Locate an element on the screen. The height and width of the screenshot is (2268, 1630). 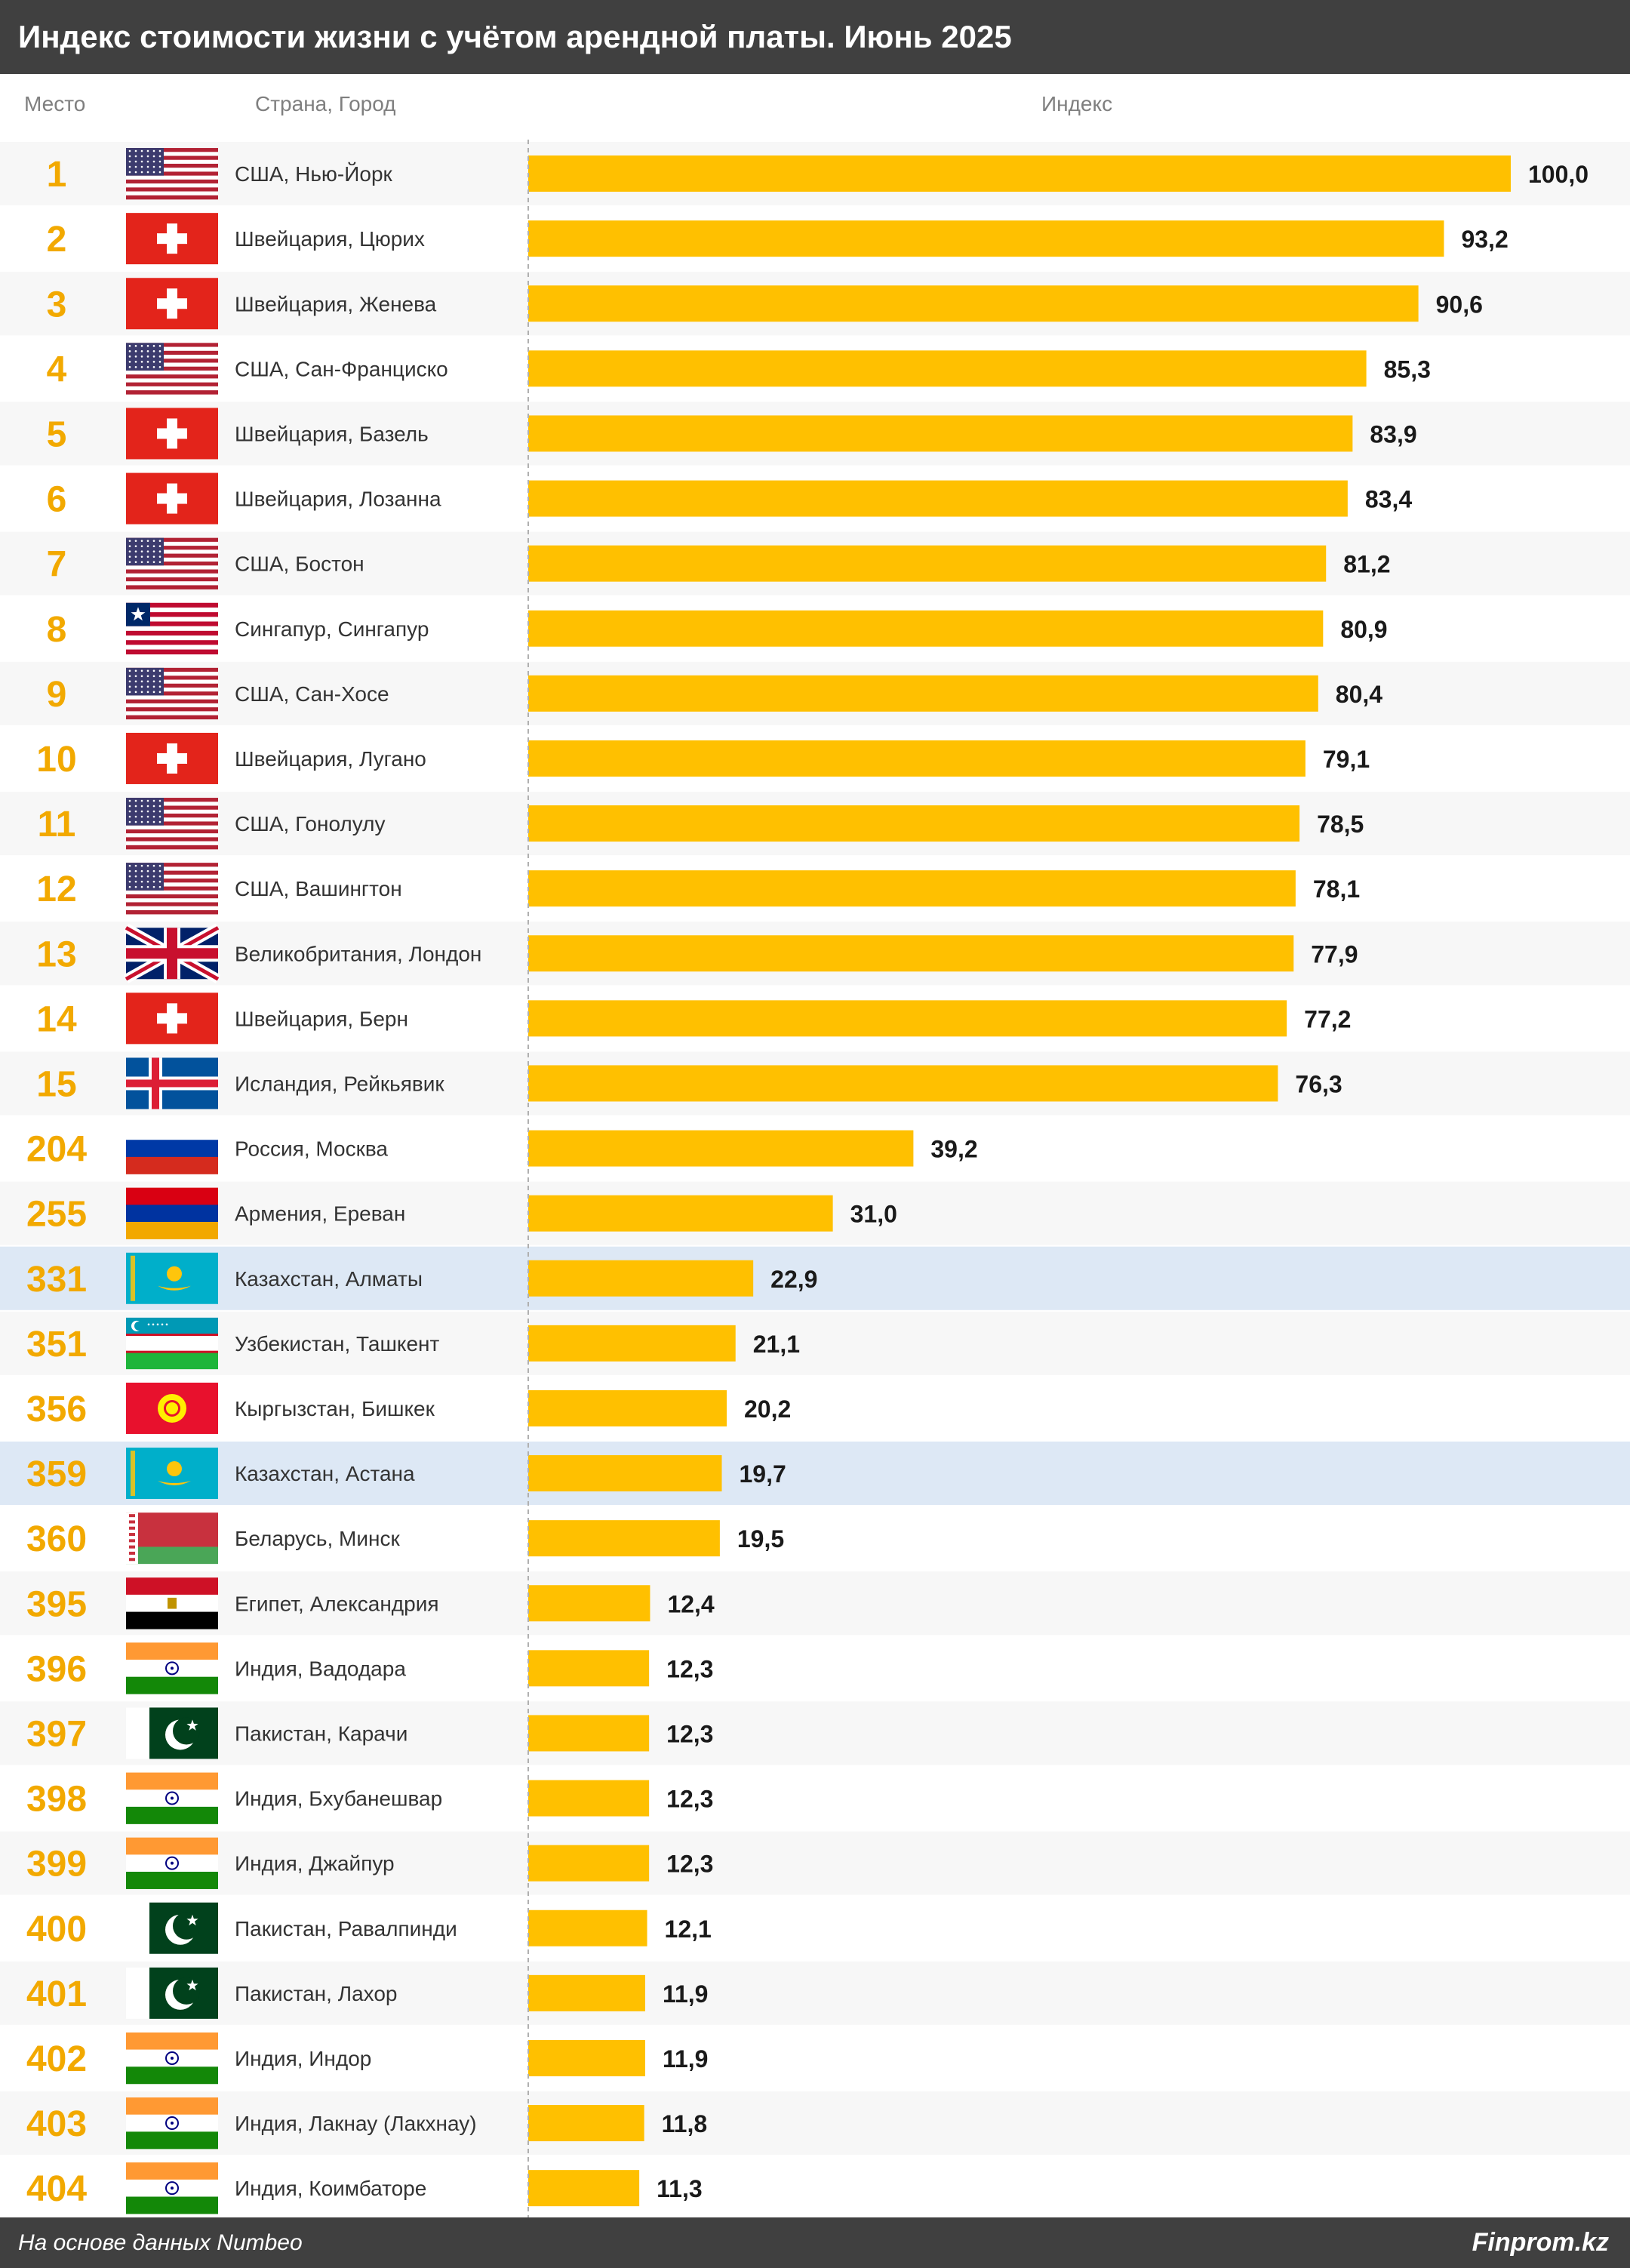
value-label: 100,0 is located at coordinates (1558, 174).